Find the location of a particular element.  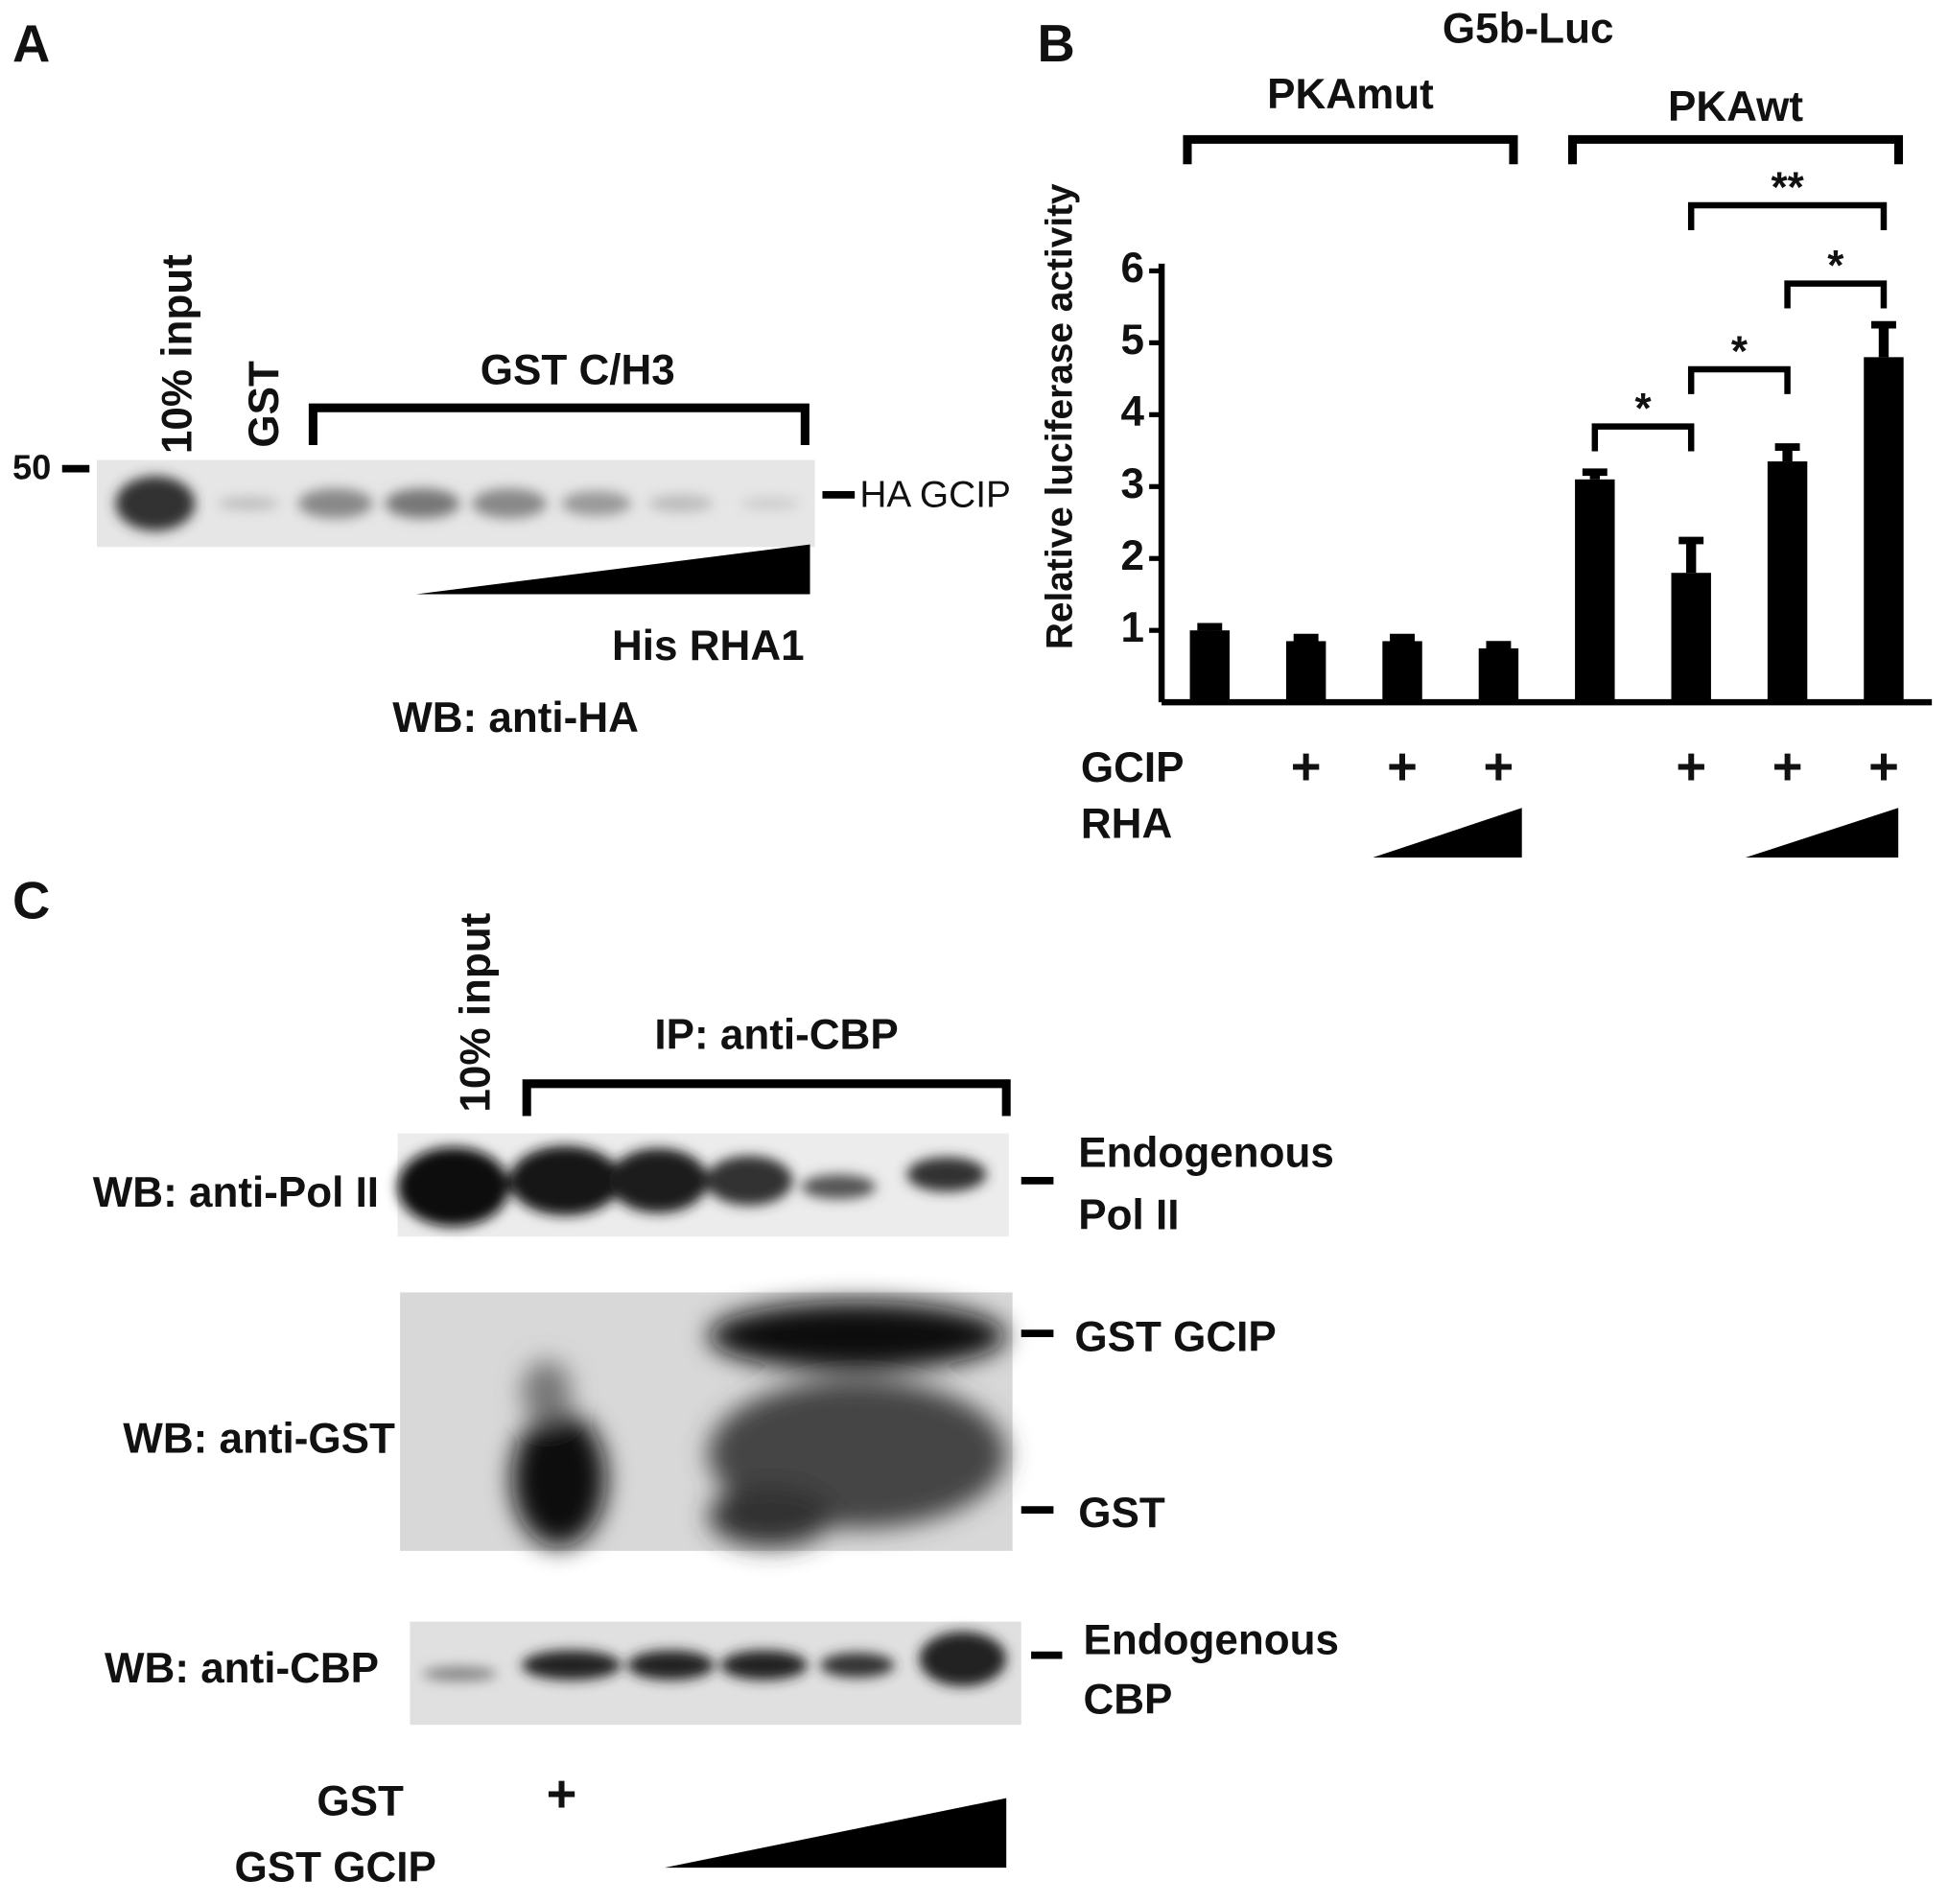

blot-label: WB: anti-CBP is located at coordinates (242, 1669).